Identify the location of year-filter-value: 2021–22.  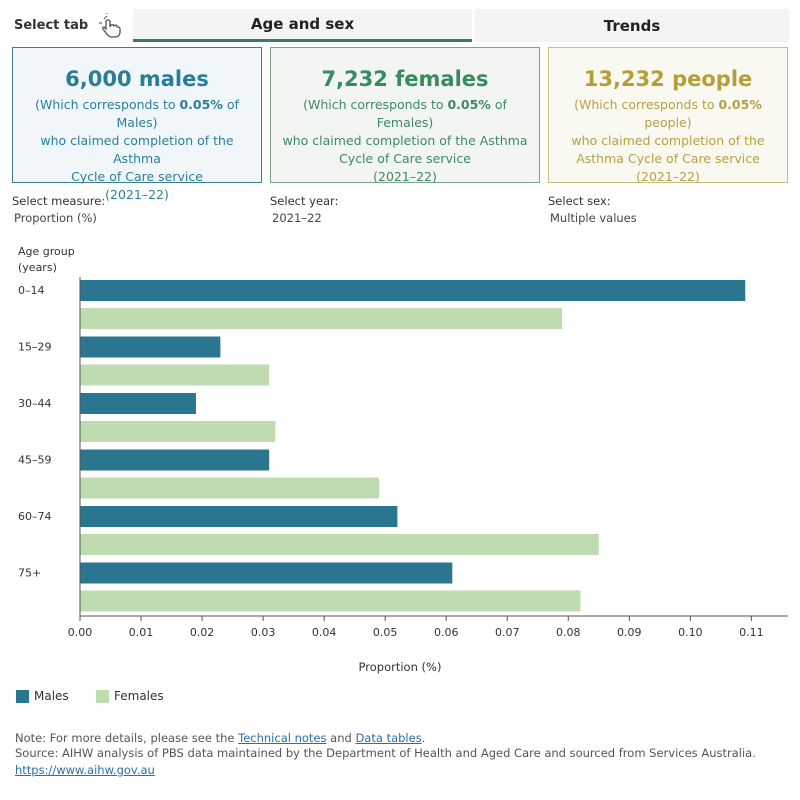
(297, 218).